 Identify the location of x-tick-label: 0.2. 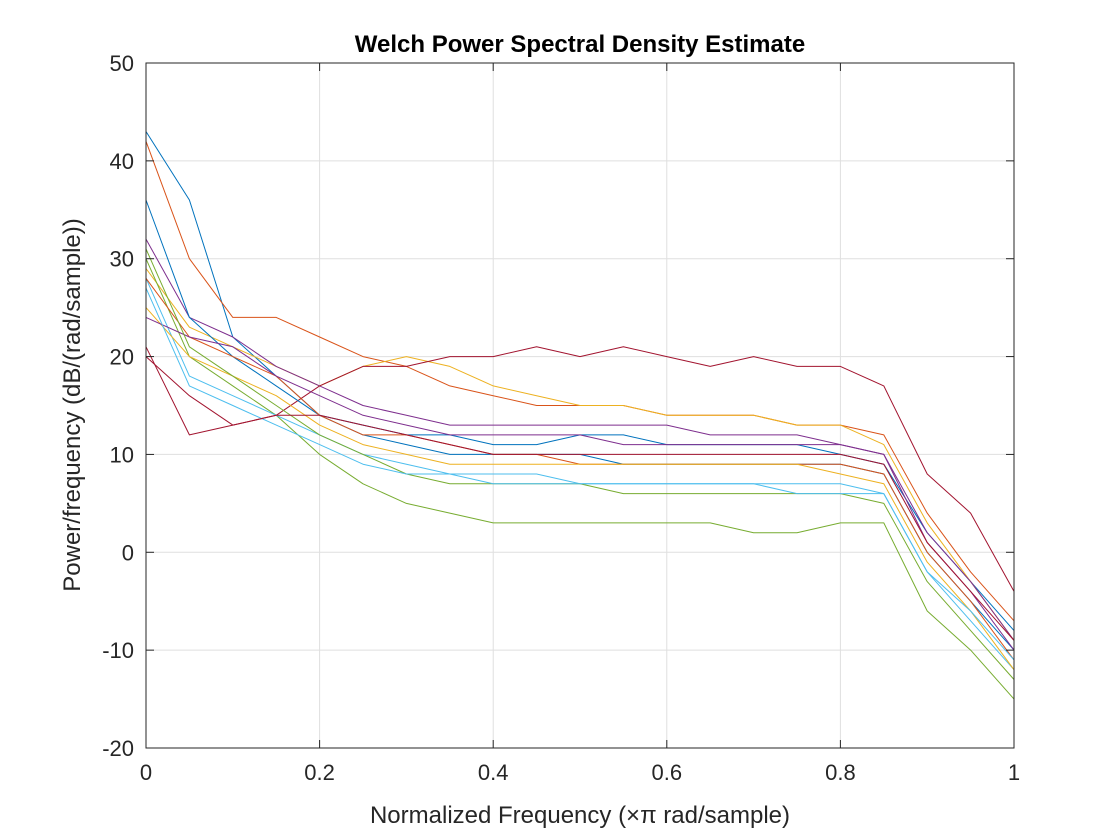
(319, 772).